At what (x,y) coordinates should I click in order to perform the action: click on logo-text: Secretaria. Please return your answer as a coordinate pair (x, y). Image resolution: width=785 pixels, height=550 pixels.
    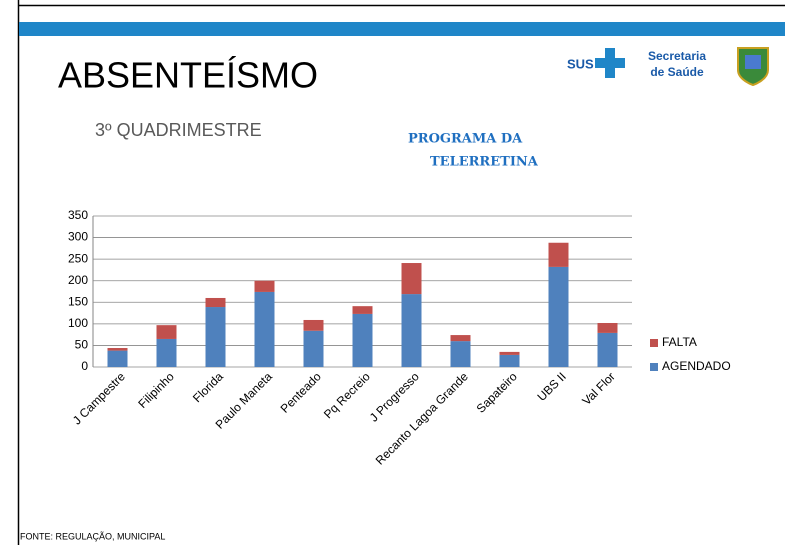
    Looking at the image, I should click on (677, 56).